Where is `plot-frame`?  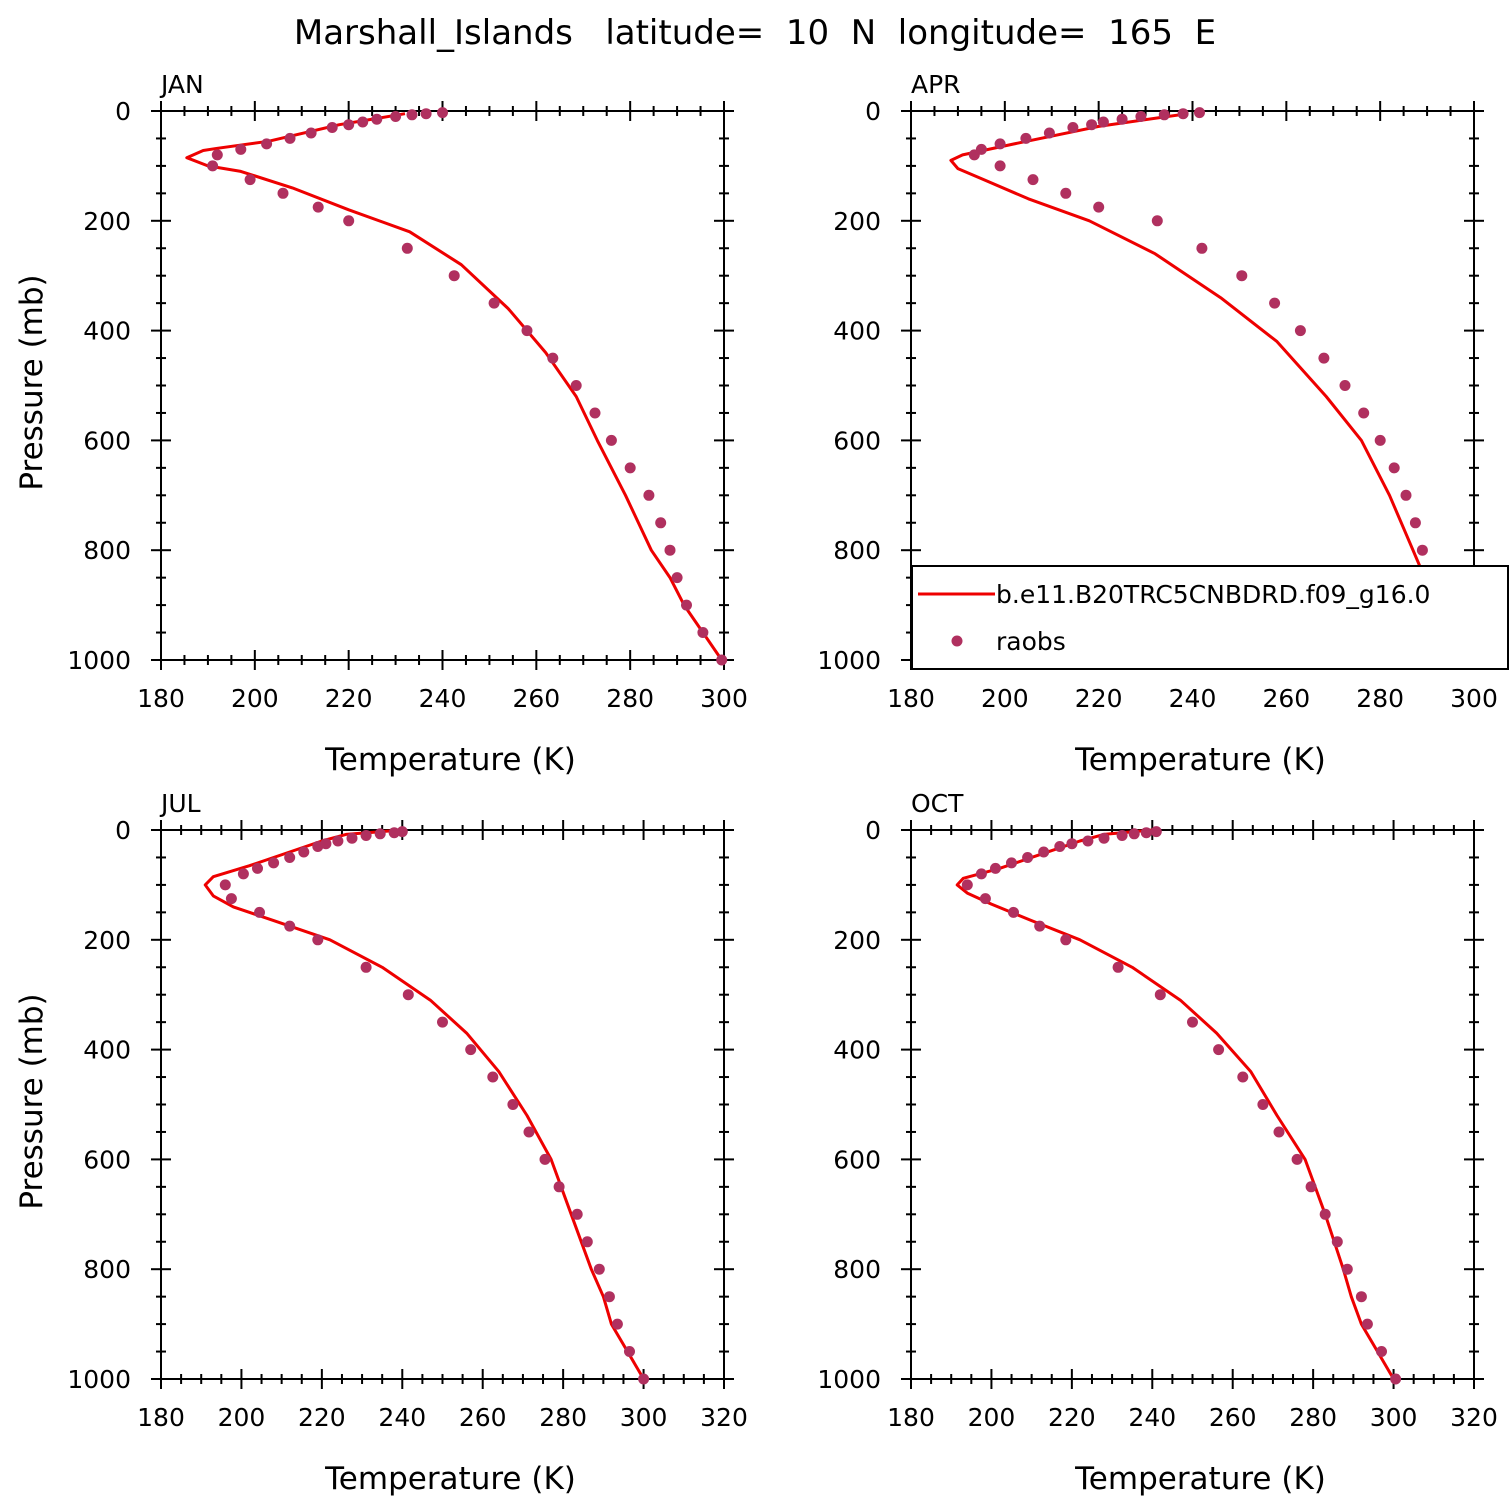 plot-frame is located at coordinates (442, 385).